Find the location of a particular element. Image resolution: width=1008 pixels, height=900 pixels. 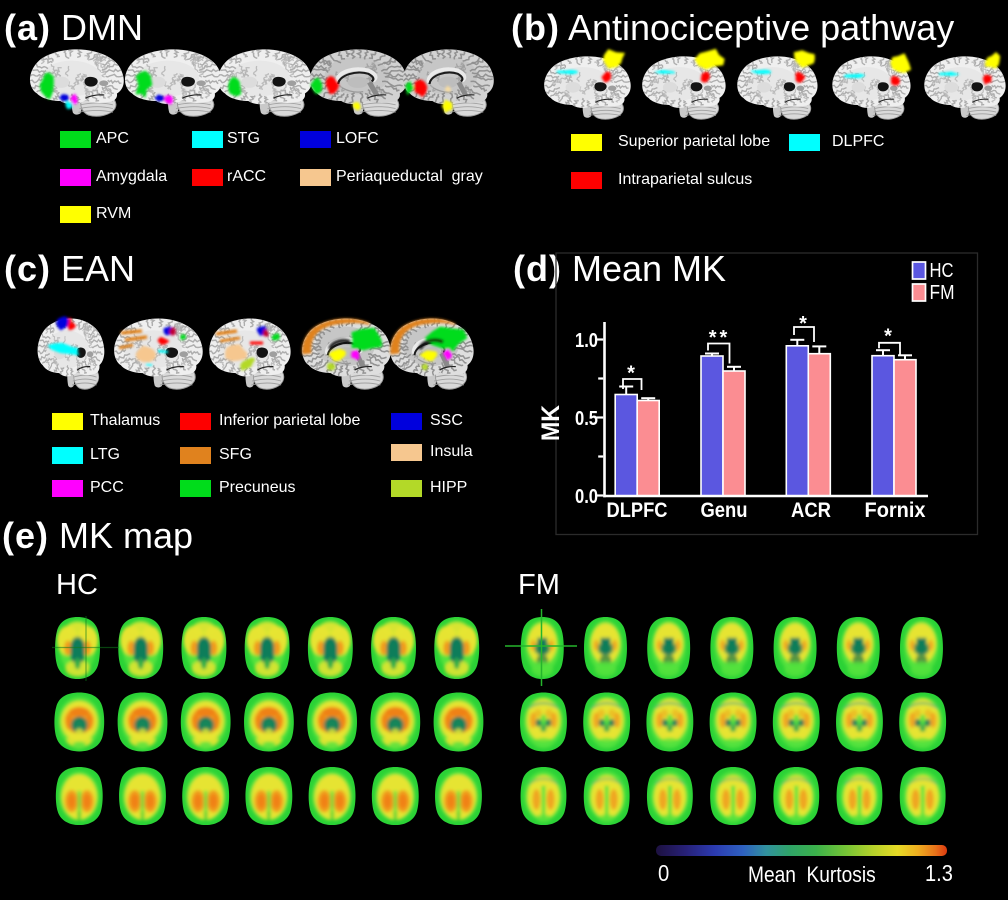

svg-text: HC is located at coordinates (942, 271).